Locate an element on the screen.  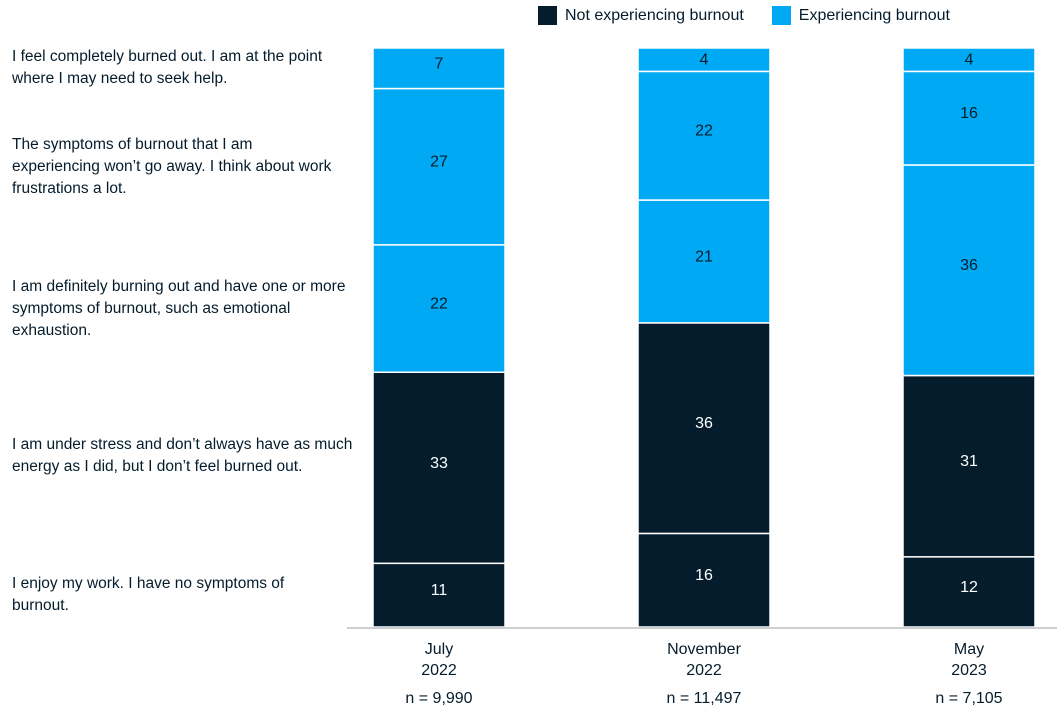
bar-segment-november-2022-under-stress is located at coordinates (704, 428).